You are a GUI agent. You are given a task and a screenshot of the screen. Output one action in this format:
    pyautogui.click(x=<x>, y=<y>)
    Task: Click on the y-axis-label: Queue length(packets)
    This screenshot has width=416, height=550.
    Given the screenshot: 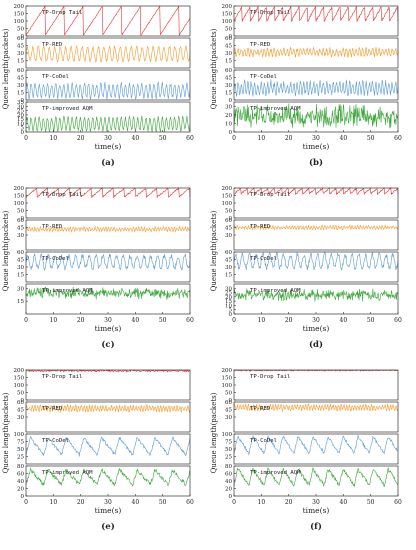 What is the action you would take?
    pyautogui.click(x=6, y=250)
    